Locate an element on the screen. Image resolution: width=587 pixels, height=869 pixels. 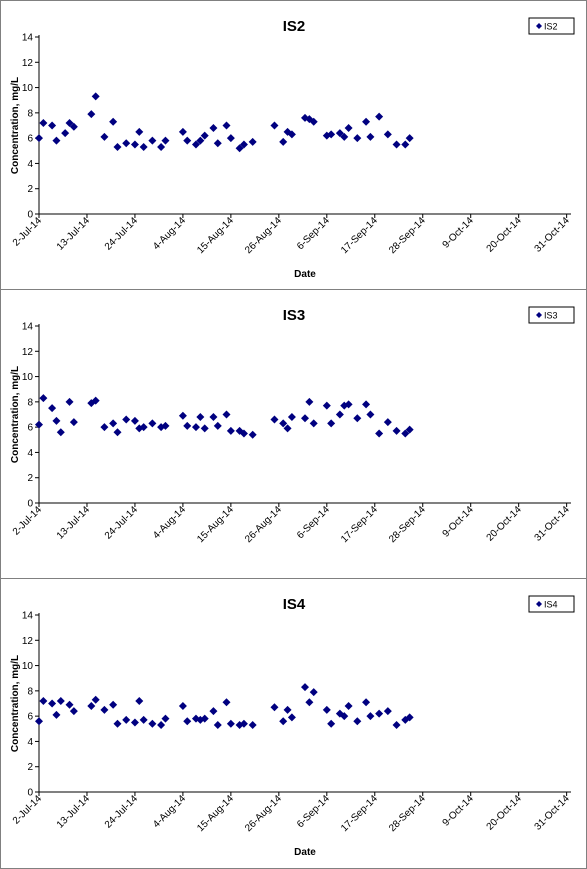
x-tick-label: 28-Sep-14 is located at coordinates (407, 235).